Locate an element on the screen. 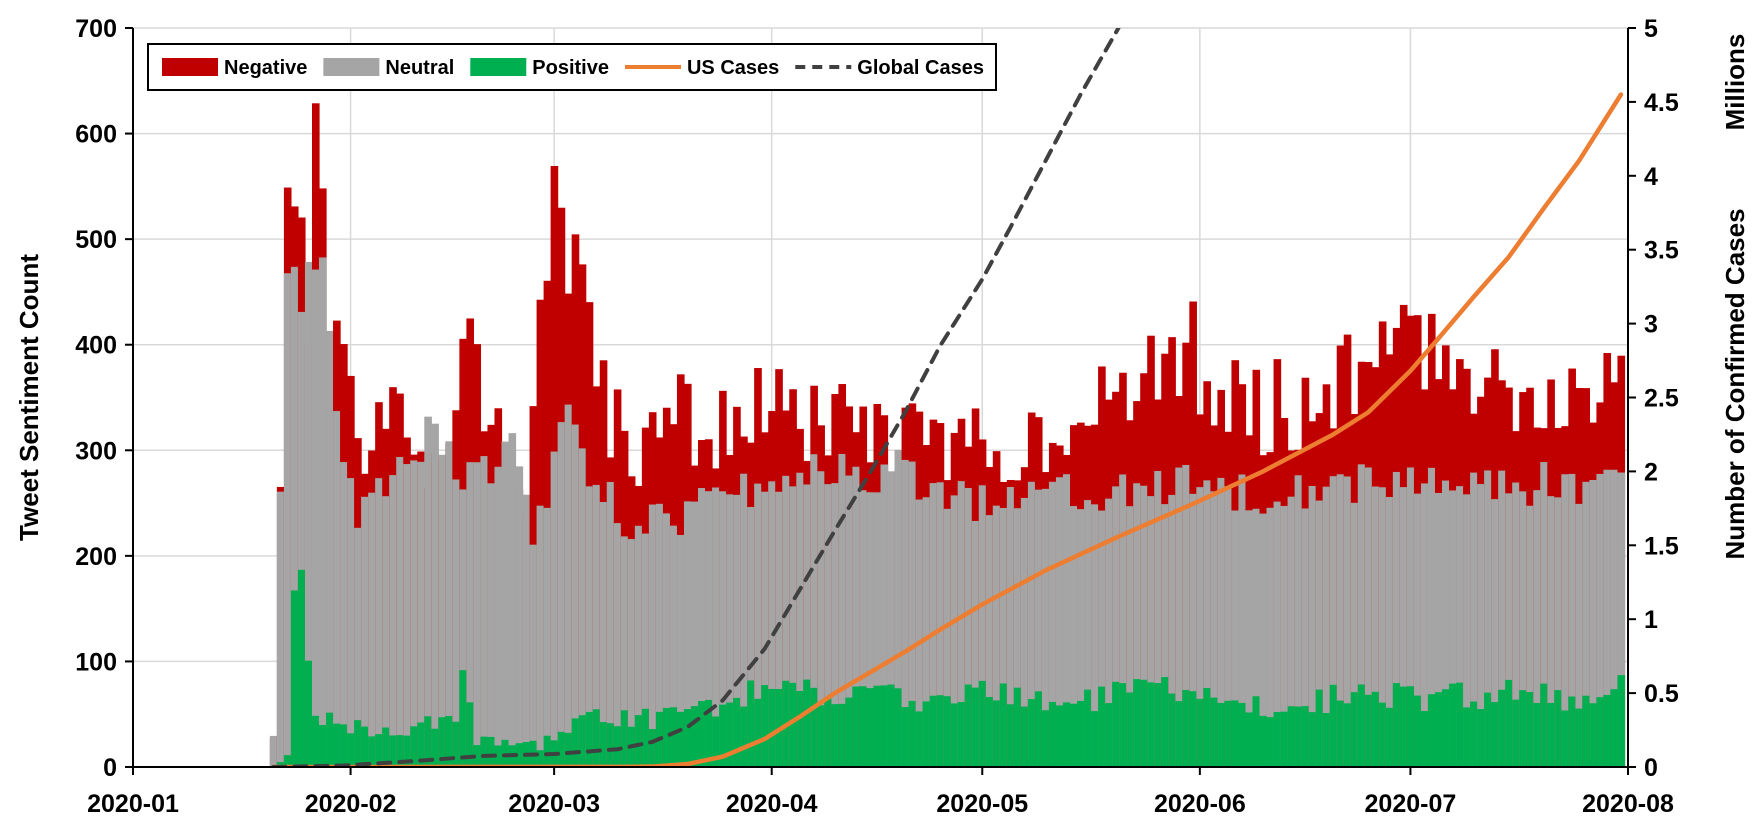 This screenshot has height=822, width=1759. left-tick-label: 400 is located at coordinates (96, 346).